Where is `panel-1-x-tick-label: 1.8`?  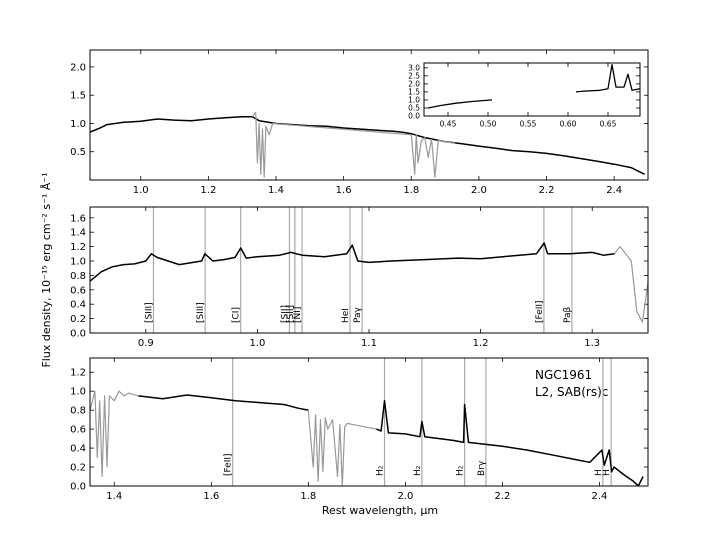
panel-1-x-tick-label: 1.8 is located at coordinates (411, 190).